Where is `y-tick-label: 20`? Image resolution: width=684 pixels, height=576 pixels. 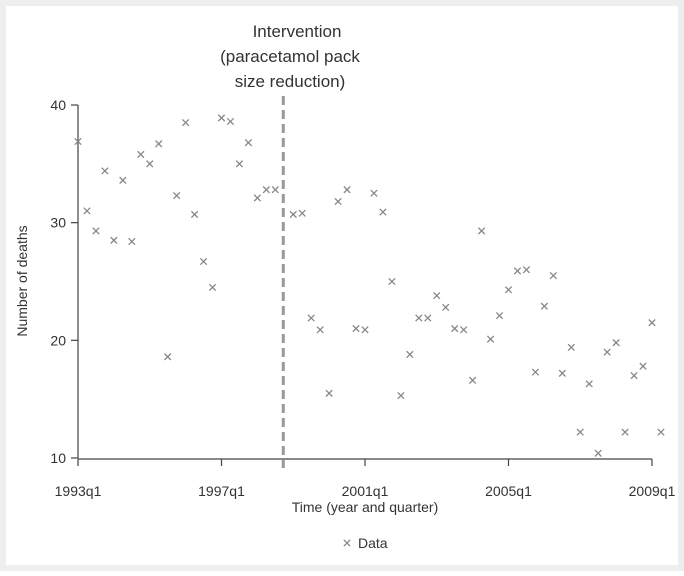 y-tick-label: 20 is located at coordinates (58, 340).